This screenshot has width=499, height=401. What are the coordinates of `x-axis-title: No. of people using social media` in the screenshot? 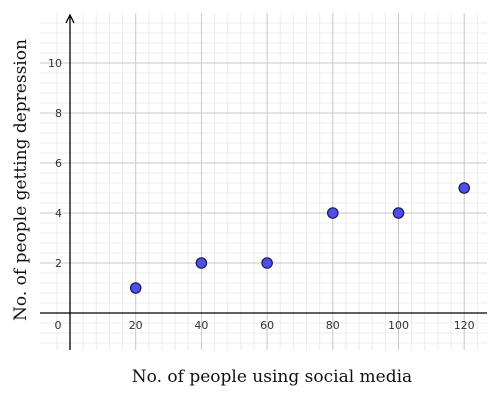 It's located at (272, 377).